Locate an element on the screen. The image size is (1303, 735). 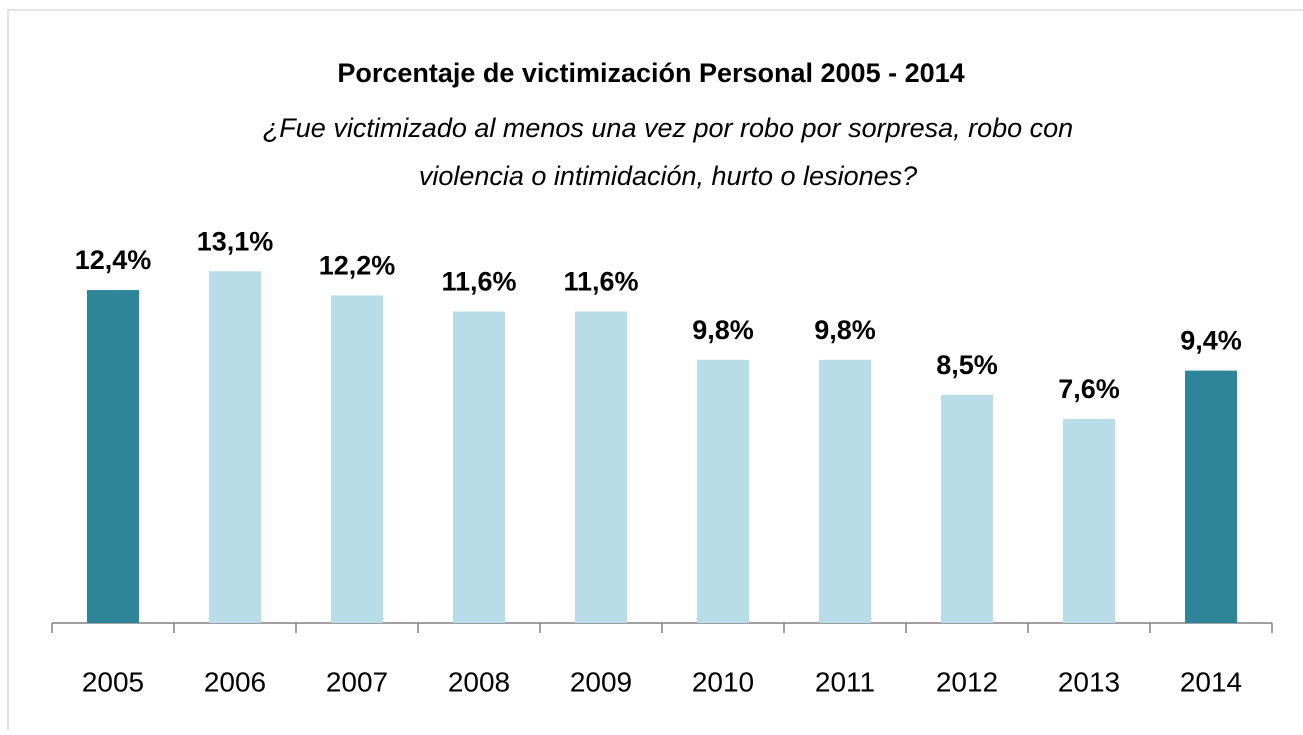
x-tick-label: 2011 is located at coordinates (845, 681).